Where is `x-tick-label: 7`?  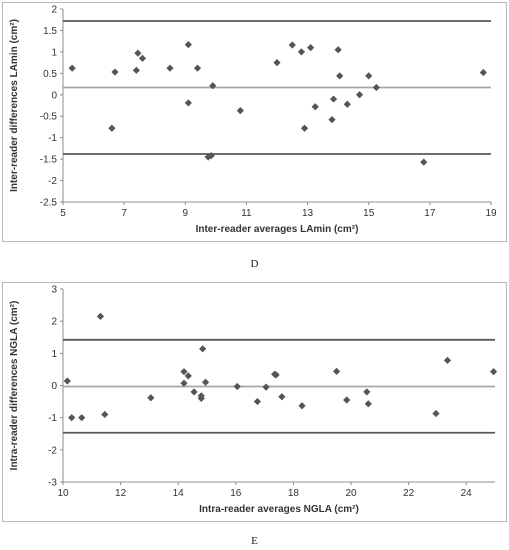 x-tick-label: 7 is located at coordinates (124, 213).